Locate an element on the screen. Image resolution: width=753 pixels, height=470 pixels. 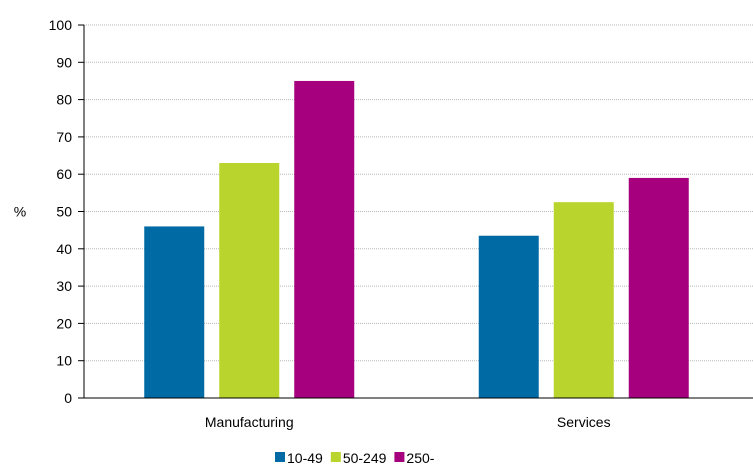
bar-250--services is located at coordinates (658, 287).